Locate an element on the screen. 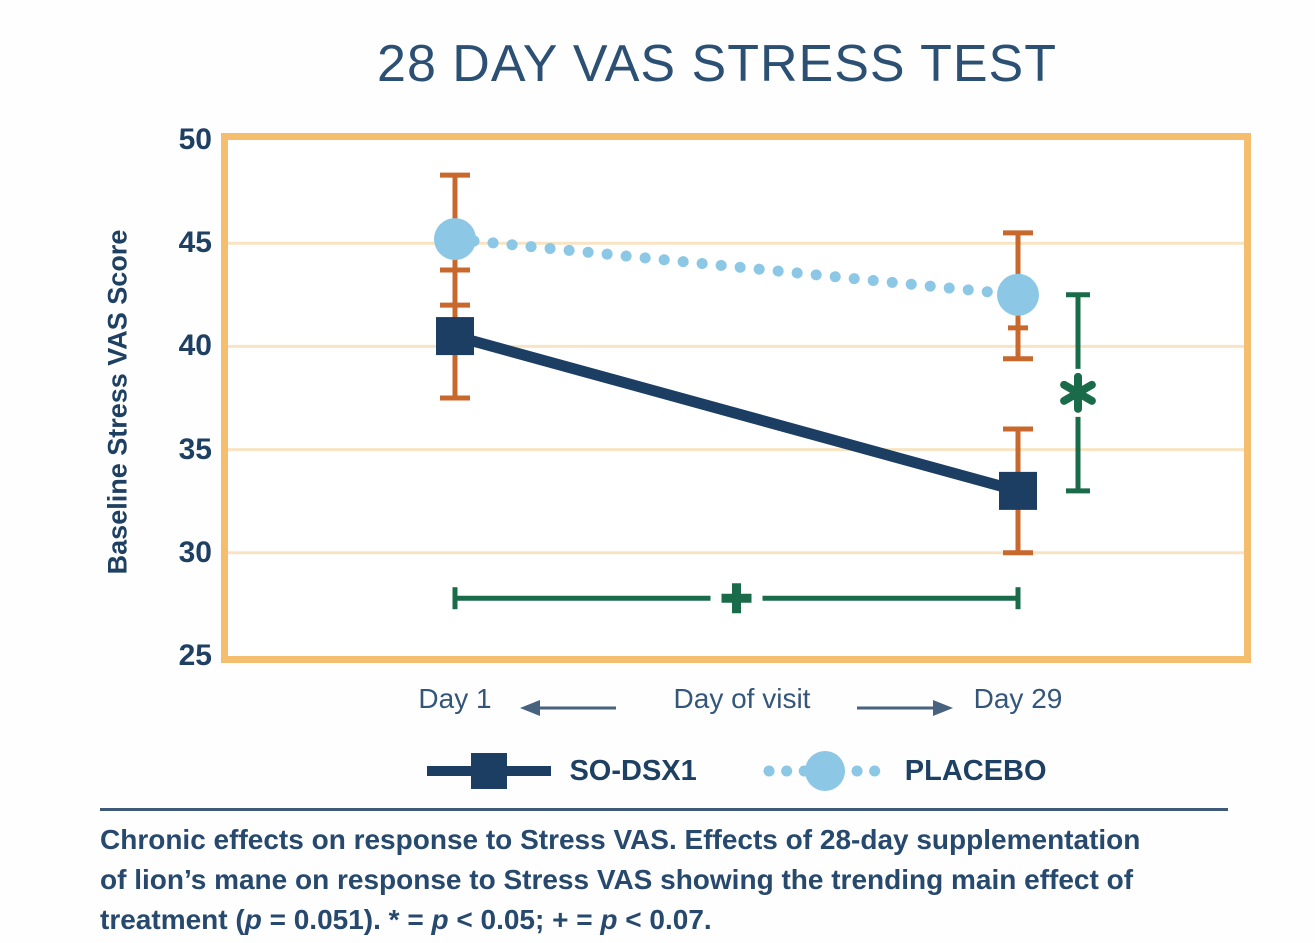 This screenshot has width=1315, height=943. caption-text: < 0.05; + = is located at coordinates (524, 919).